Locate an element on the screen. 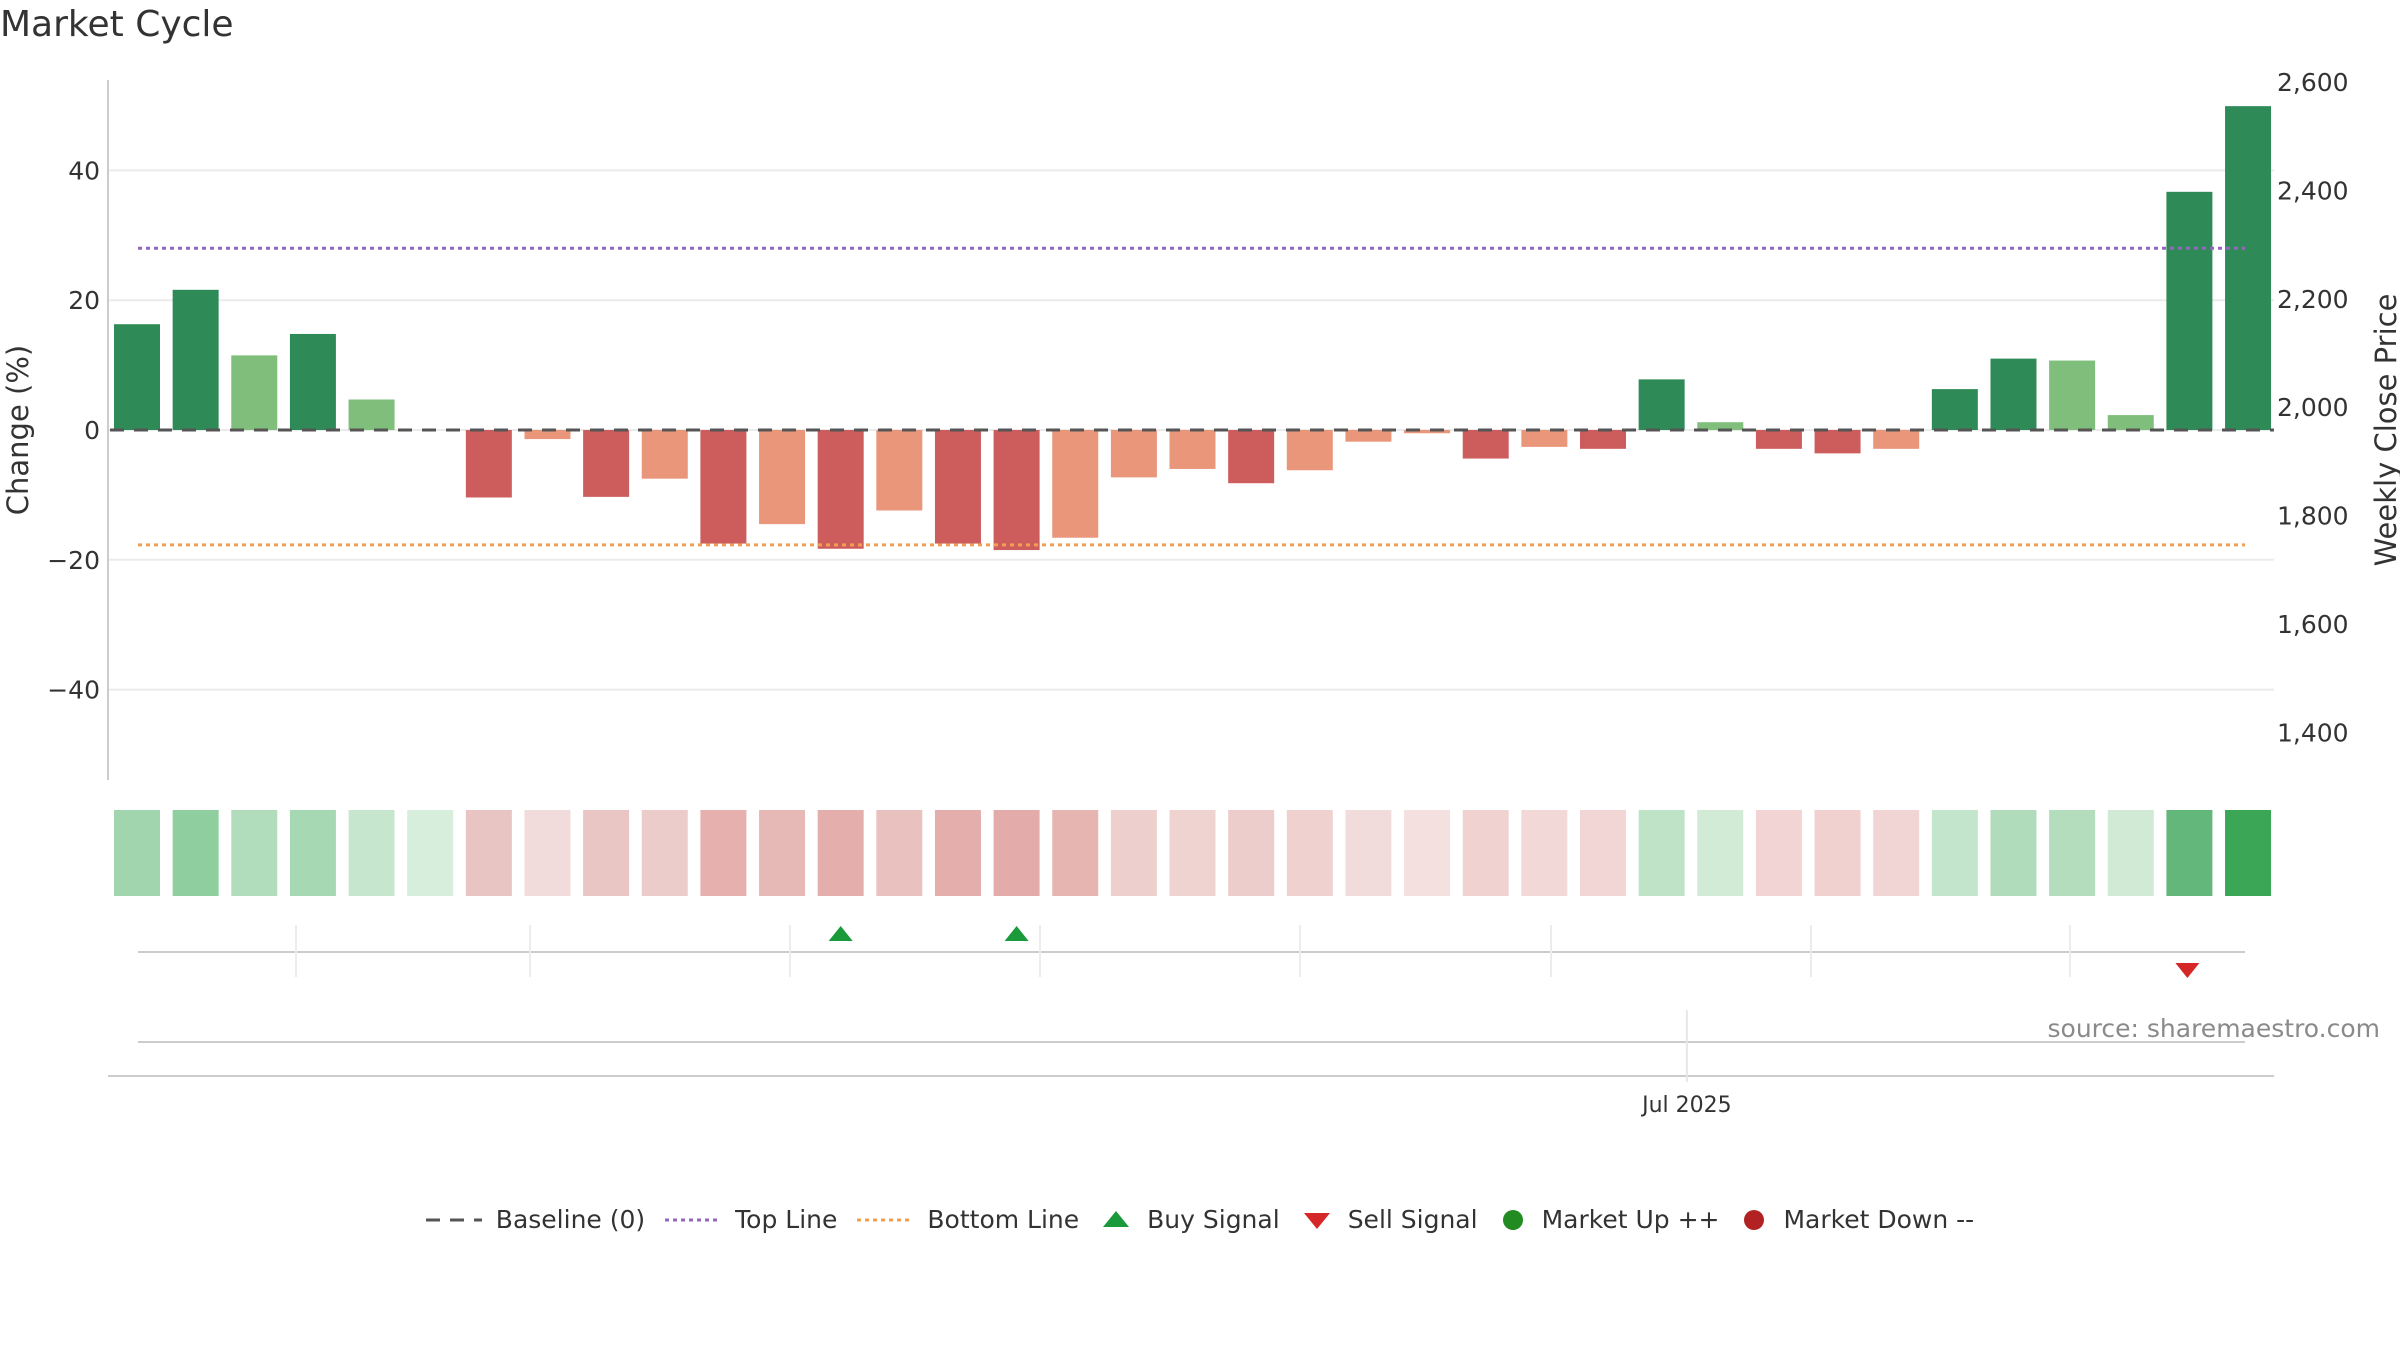  legend-item-top-line: Top Line is located at coordinates (751, 1219).